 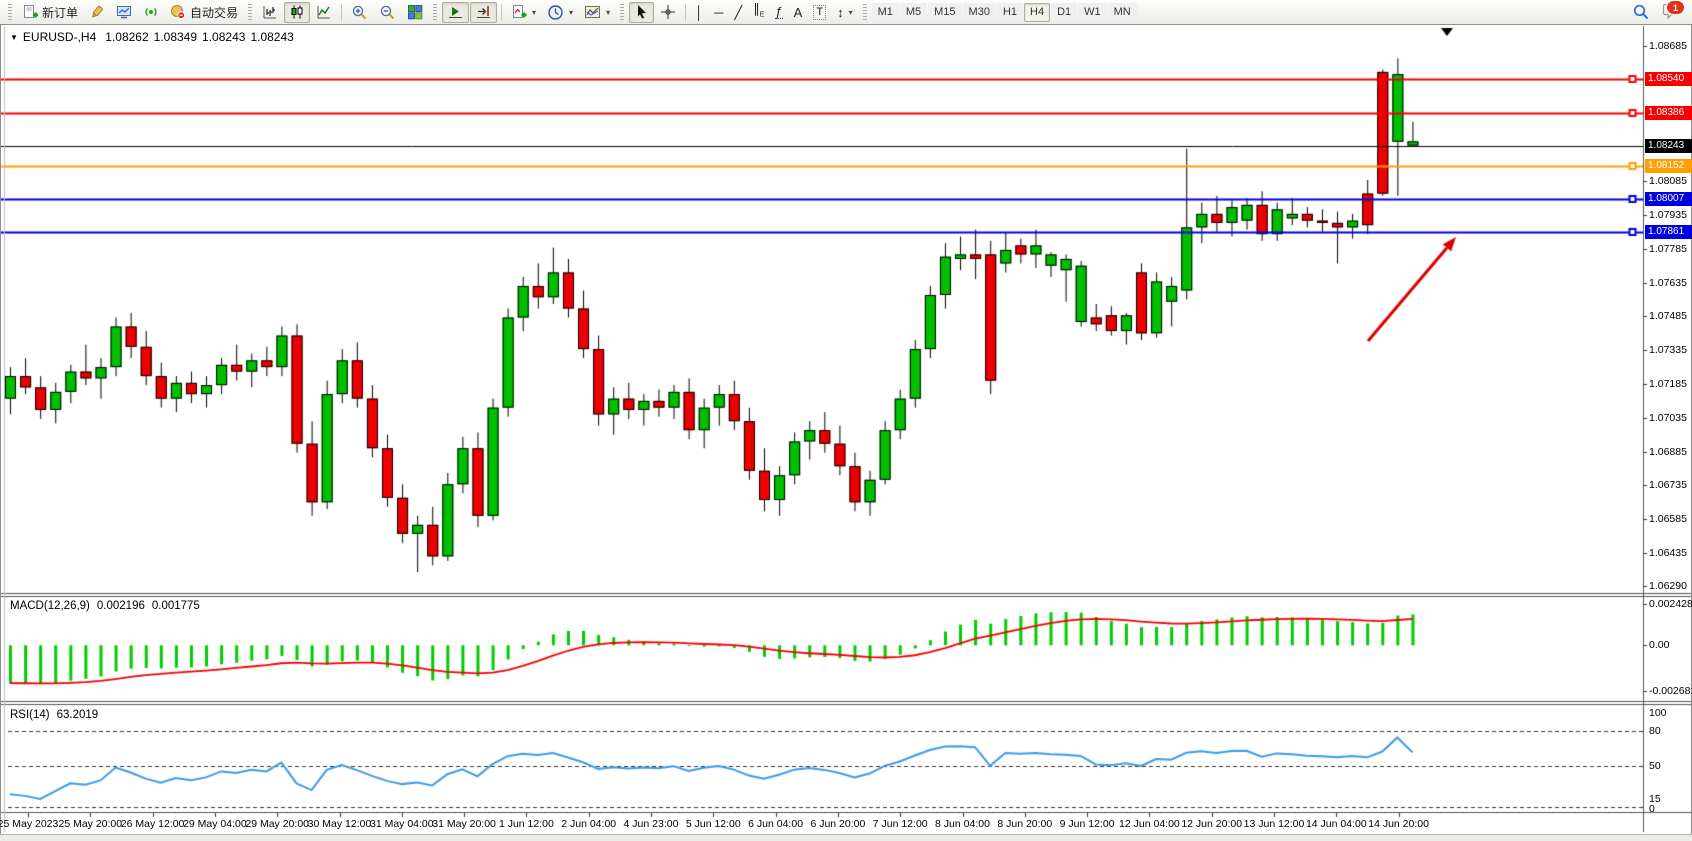 I want to click on search-button, so click(x=1641, y=12).